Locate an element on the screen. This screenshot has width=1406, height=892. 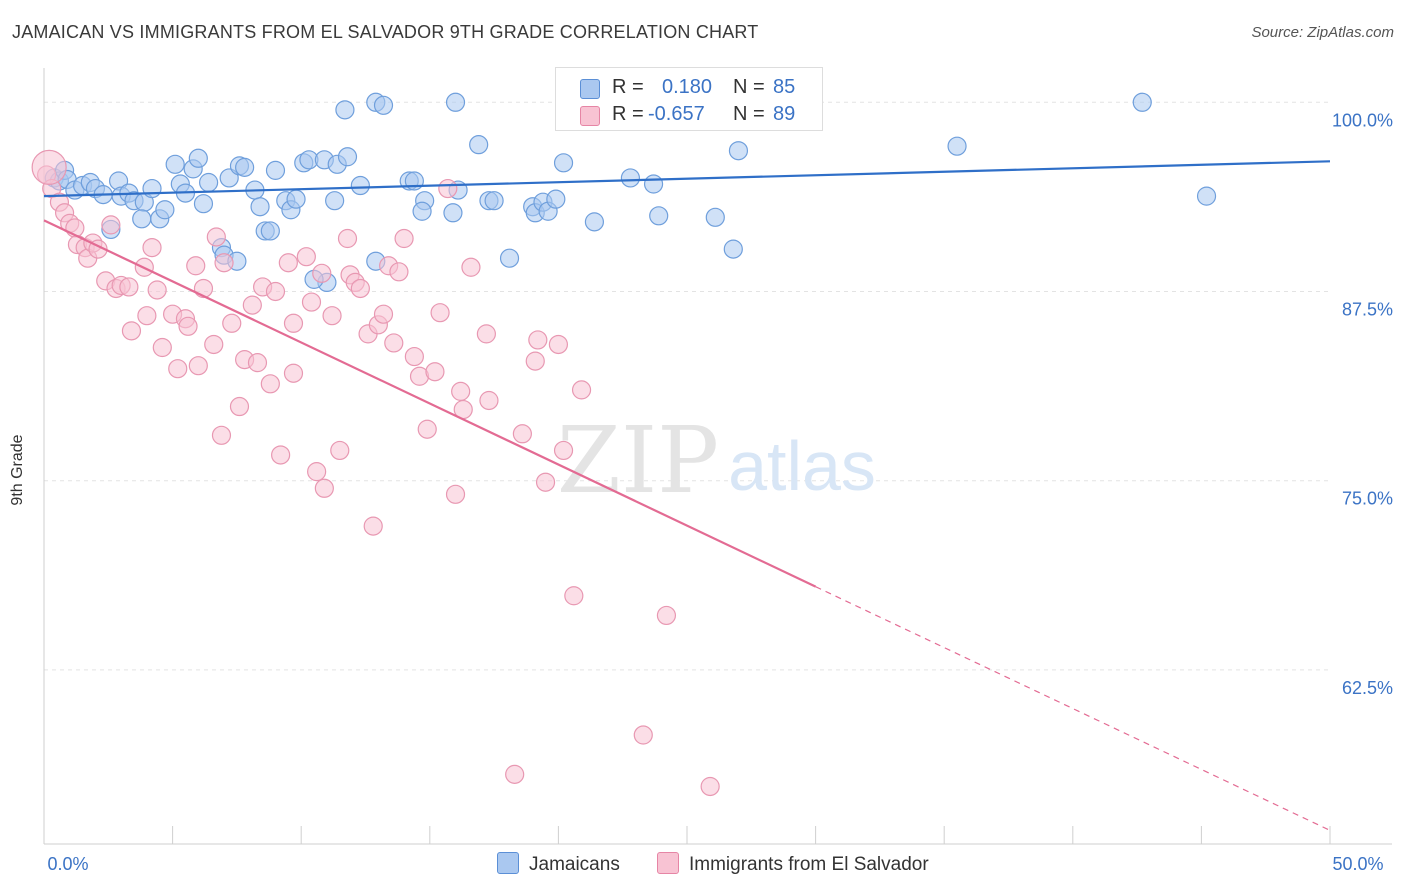
stats-swatch-jamaicans is located at coordinates (590, 89).